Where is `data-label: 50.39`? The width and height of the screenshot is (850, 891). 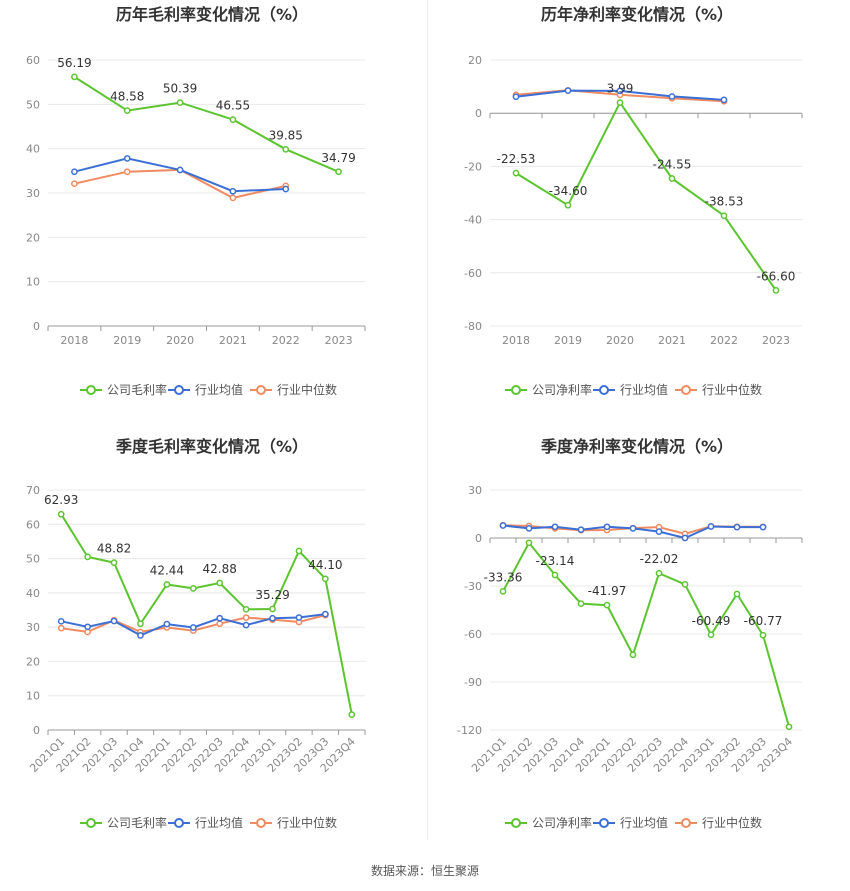
data-label: 50.39 is located at coordinates (180, 89).